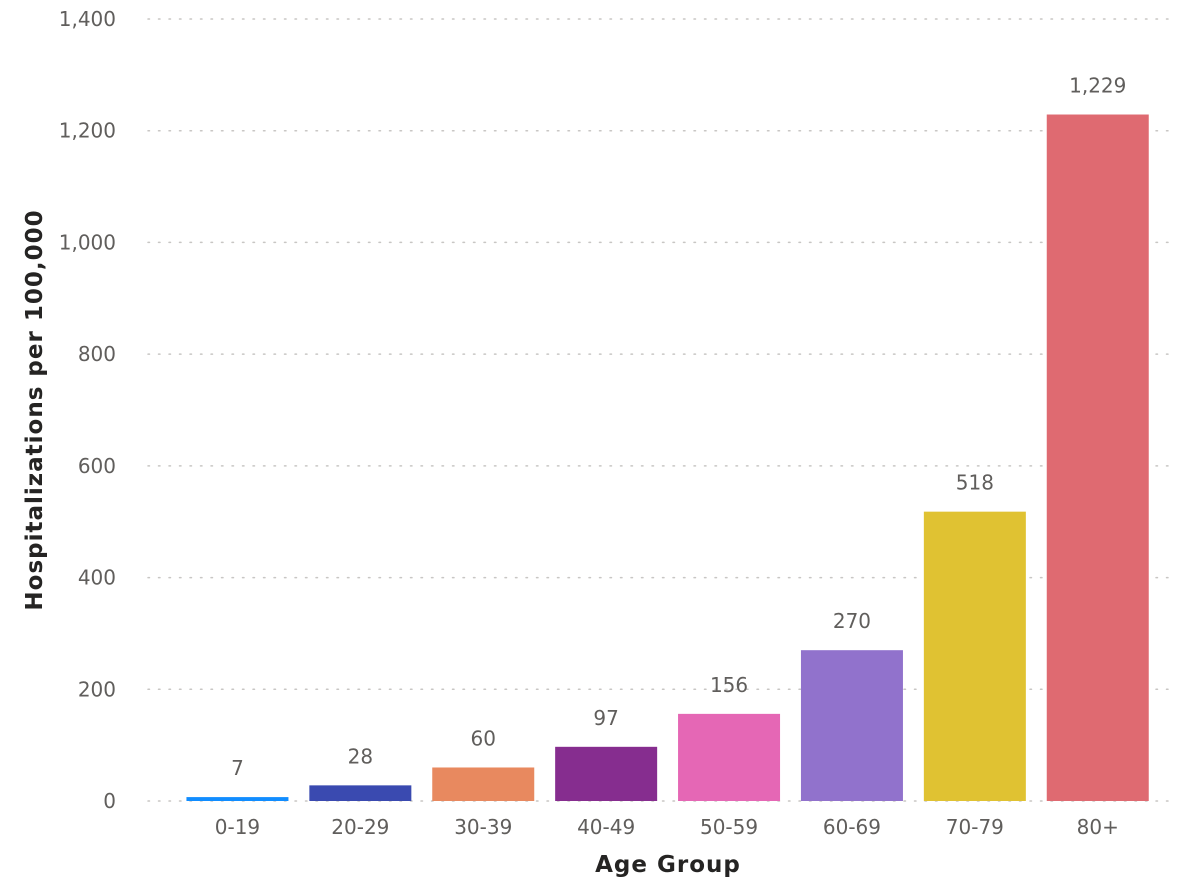 Image resolution: width=1178 pixels, height=882 pixels. I want to click on y-tick-label: 1,200, so click(87, 131).